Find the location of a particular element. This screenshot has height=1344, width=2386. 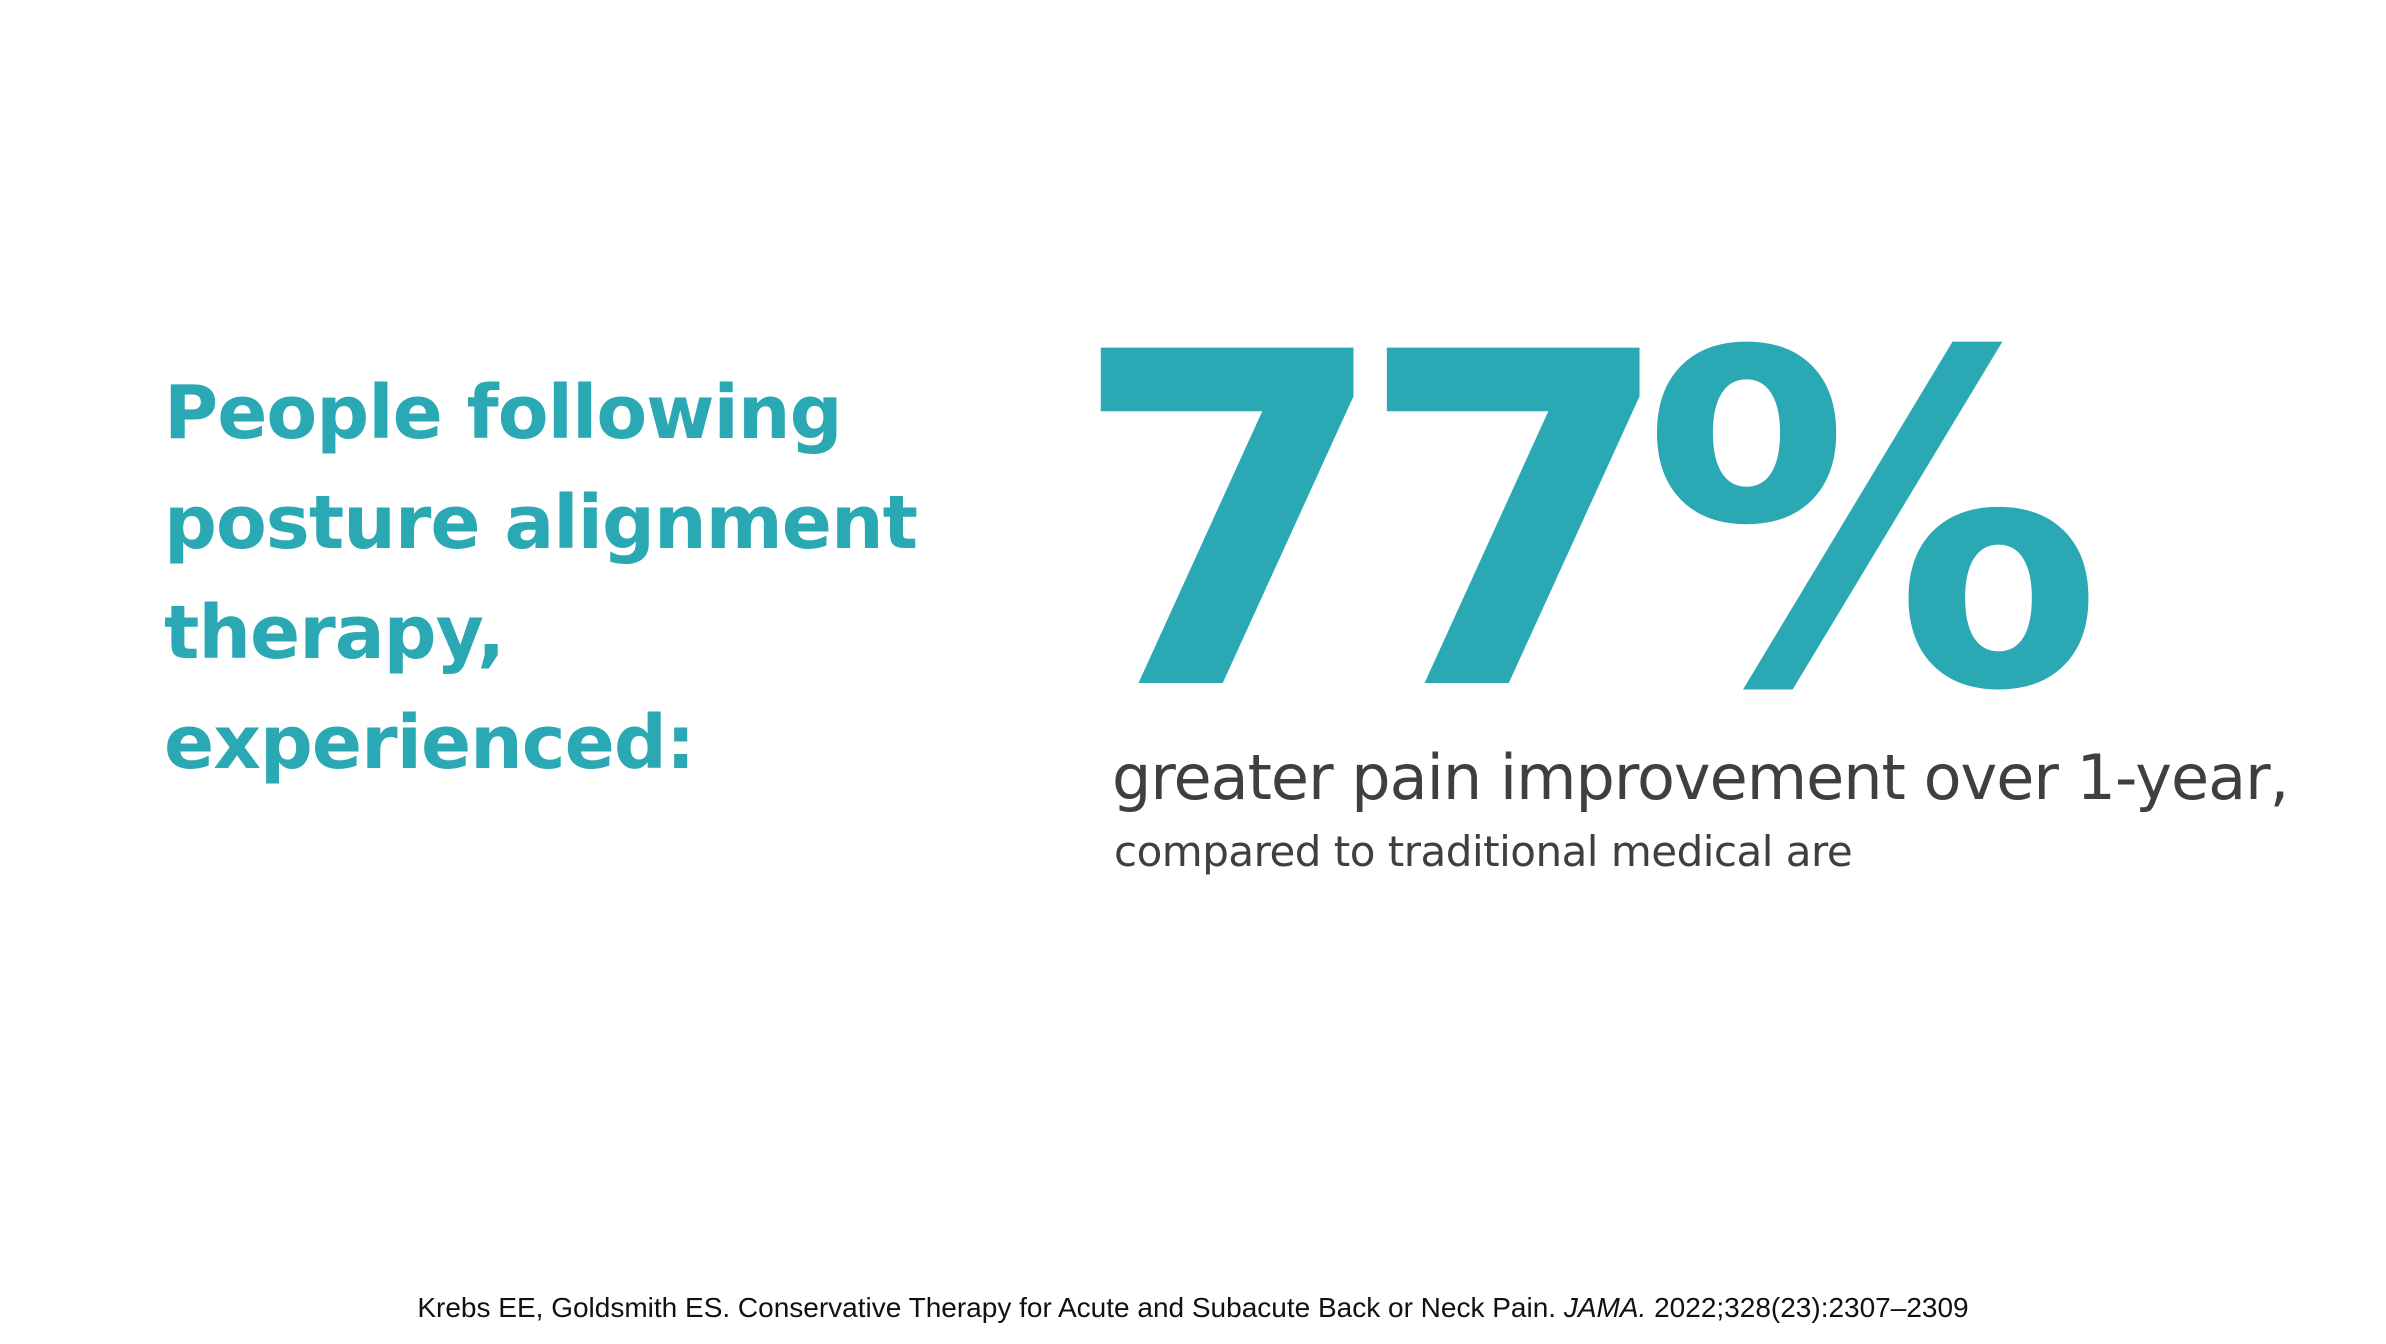

stat-description: greater pain improvement over 1-year, is located at coordinates (1700, 777).